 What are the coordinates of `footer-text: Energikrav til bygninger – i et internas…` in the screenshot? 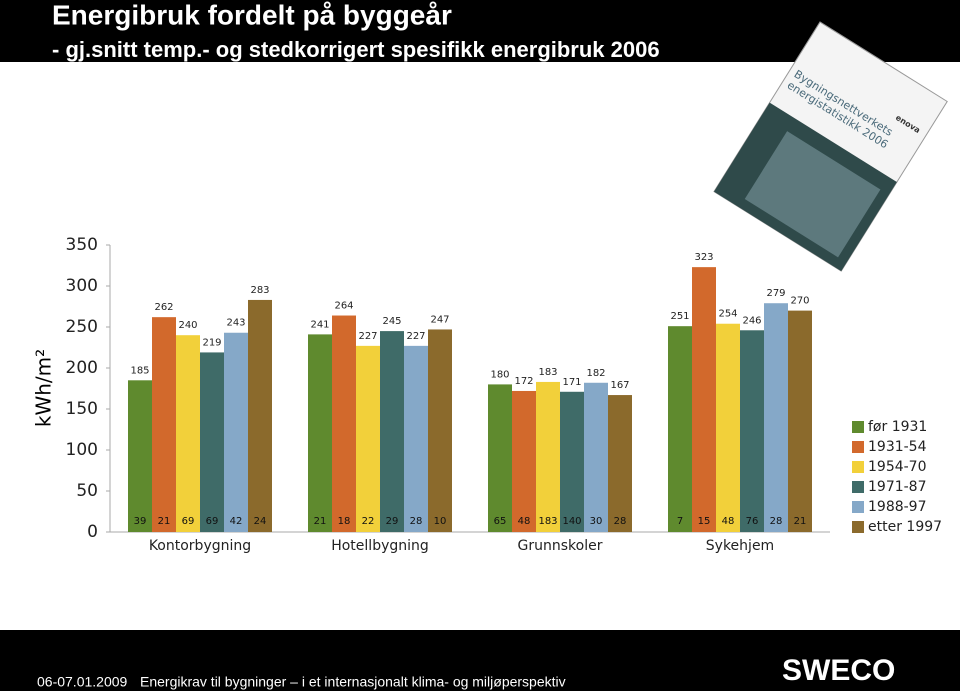 It's located at (353, 682).